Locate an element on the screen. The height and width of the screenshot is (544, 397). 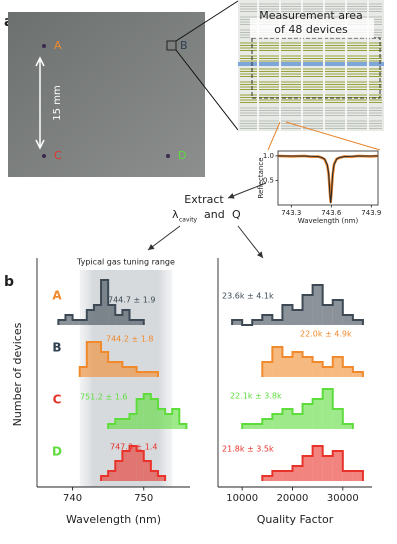
row-label: B is located at coordinates (56, 348).